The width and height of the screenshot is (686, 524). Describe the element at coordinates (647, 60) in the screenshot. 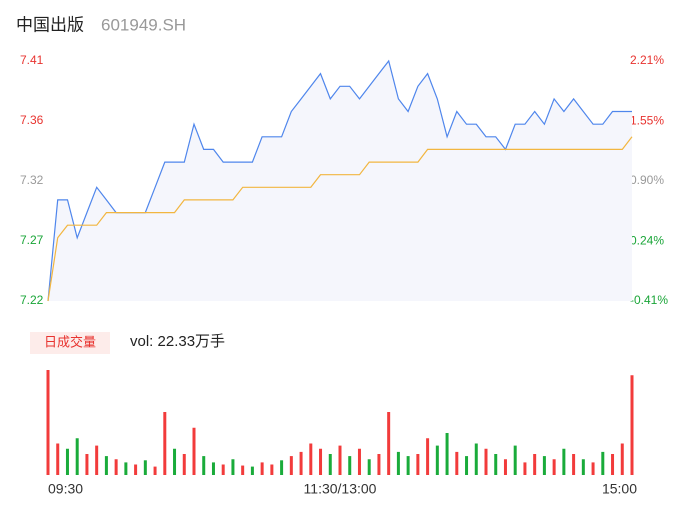

I see `y2-tick-label: 2.21%` at that location.